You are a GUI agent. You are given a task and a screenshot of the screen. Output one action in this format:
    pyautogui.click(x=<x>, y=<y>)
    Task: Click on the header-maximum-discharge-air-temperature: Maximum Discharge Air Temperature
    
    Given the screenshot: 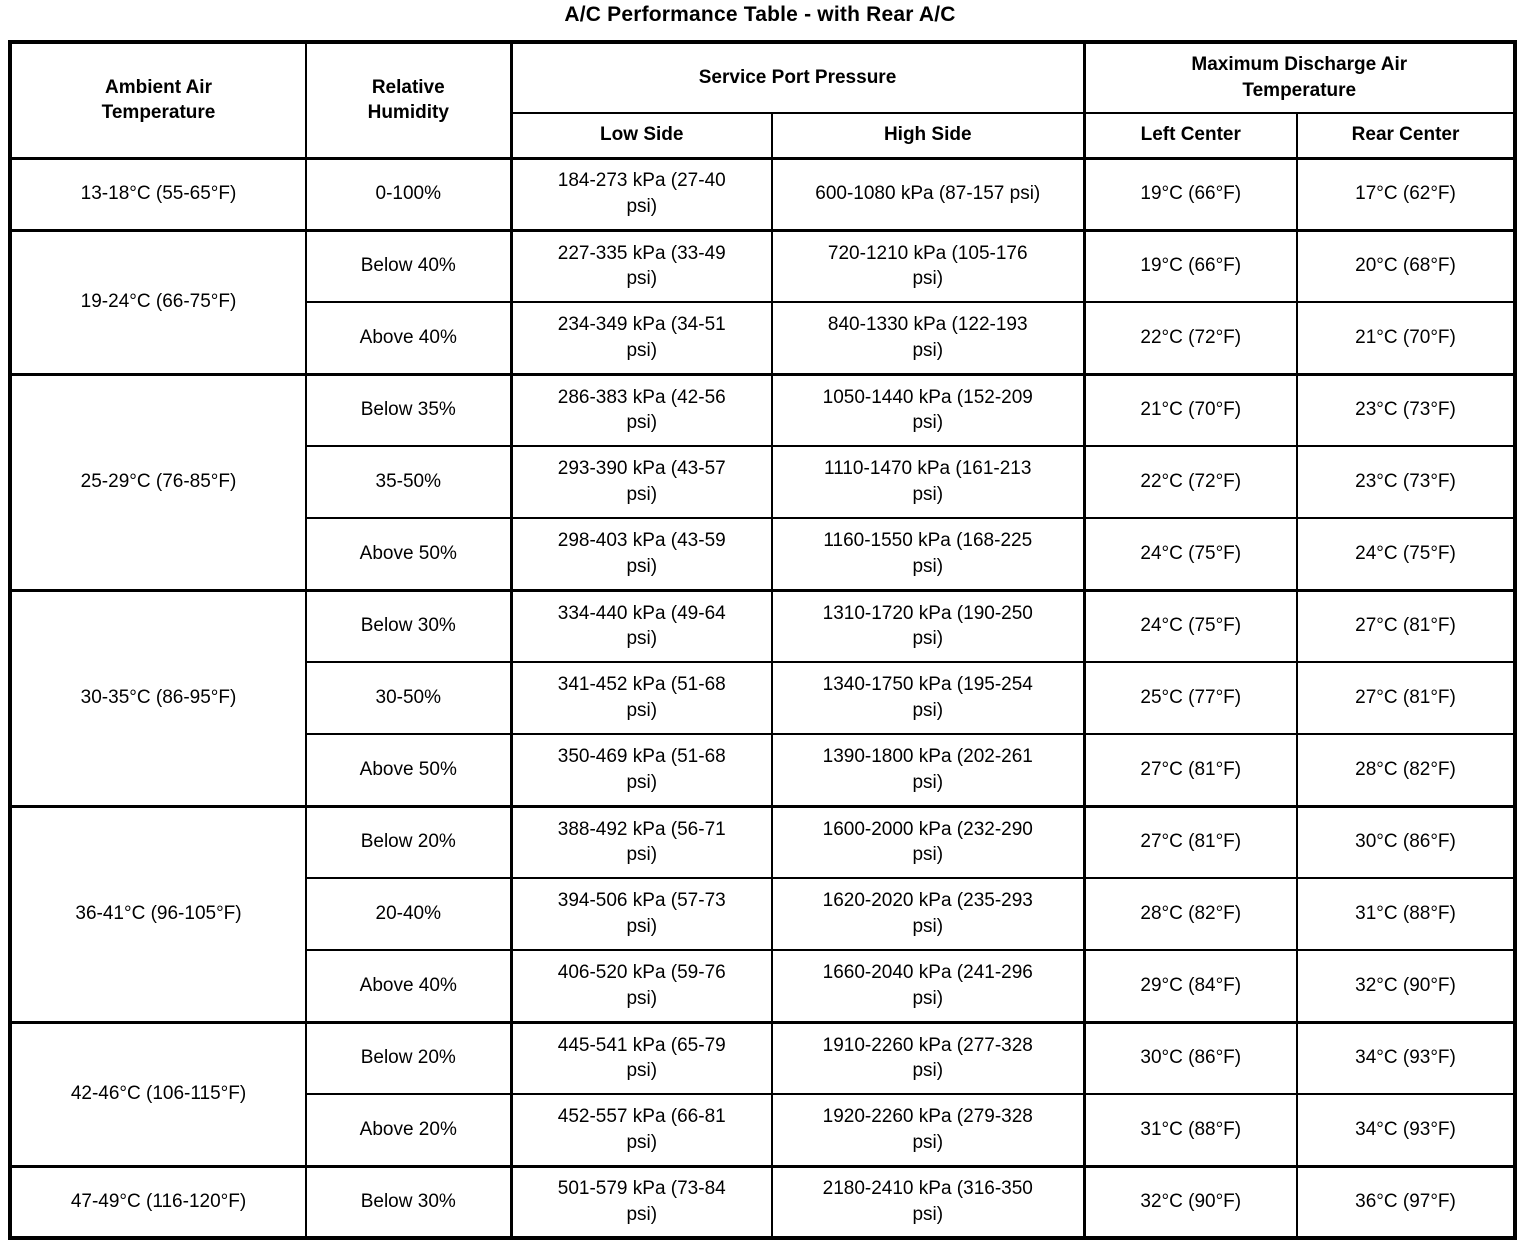 What is the action you would take?
    pyautogui.click(x=1299, y=77)
    